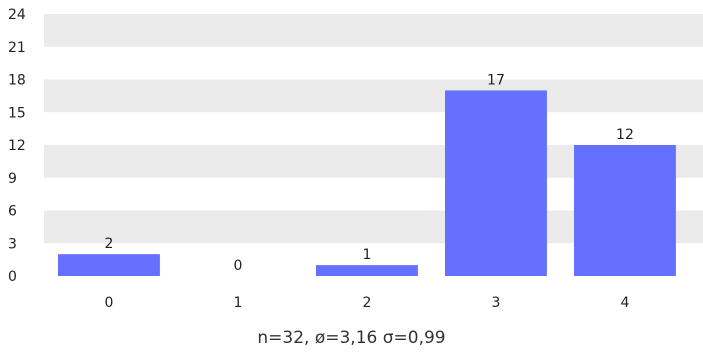  Describe the element at coordinates (17, 113) in the screenshot. I see `y-tick-label: 15` at that location.